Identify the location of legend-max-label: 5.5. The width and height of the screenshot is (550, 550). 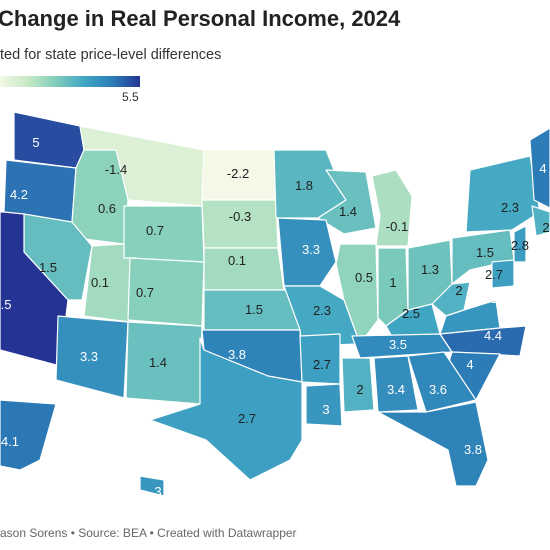
(130, 97).